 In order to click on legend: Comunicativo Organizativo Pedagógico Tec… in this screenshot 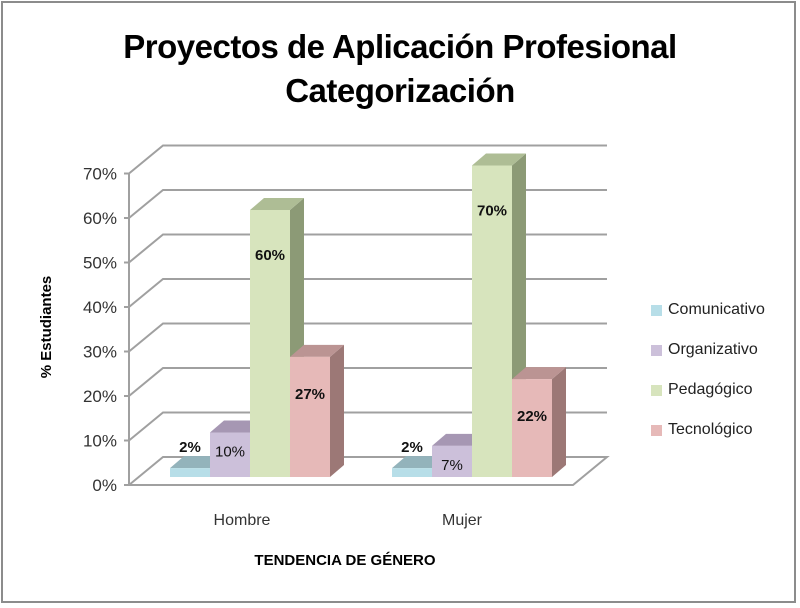, I will do `click(708, 370)`.